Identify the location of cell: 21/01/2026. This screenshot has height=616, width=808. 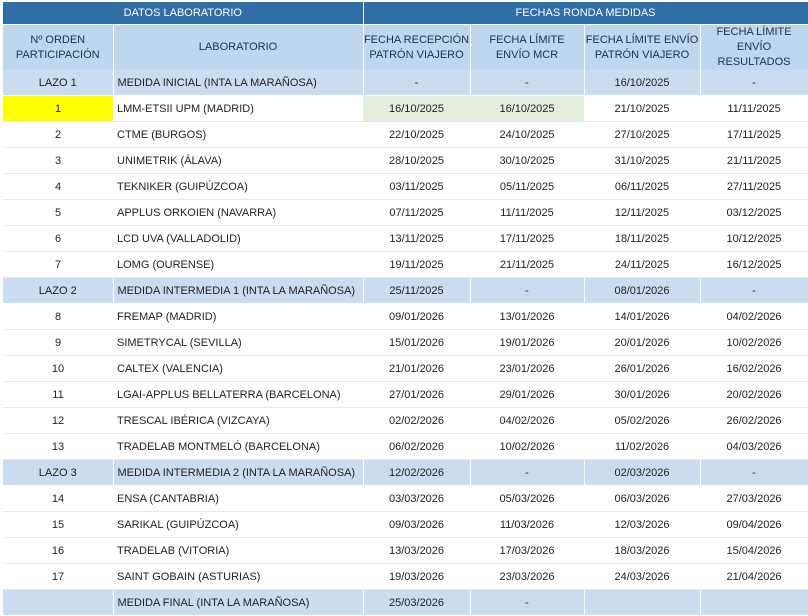
(417, 368).